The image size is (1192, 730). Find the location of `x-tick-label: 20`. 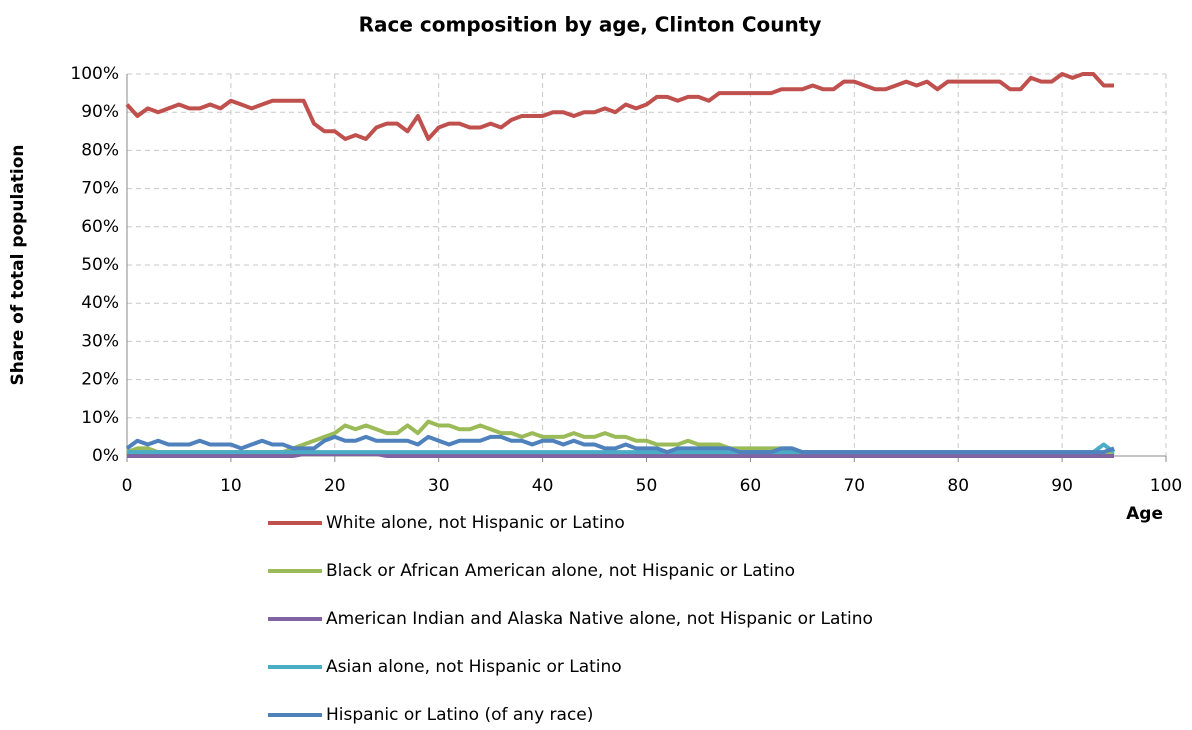

x-tick-label: 20 is located at coordinates (335, 486).